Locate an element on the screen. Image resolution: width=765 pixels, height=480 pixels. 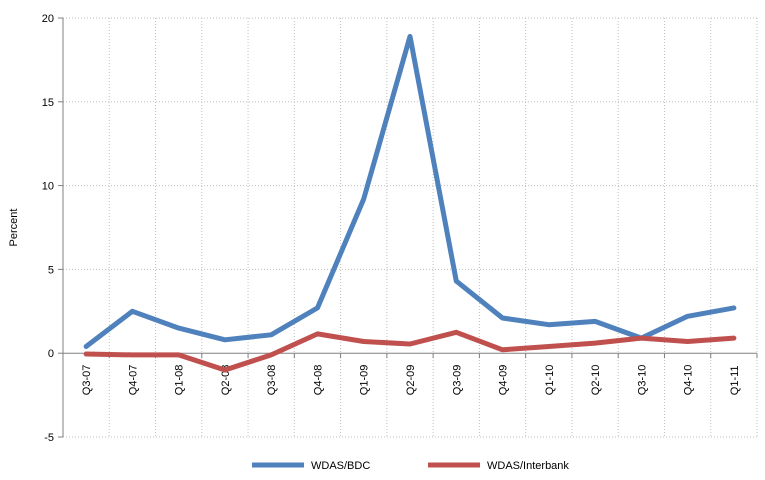
x-tick-label: Q3-10 is located at coordinates (642, 380).